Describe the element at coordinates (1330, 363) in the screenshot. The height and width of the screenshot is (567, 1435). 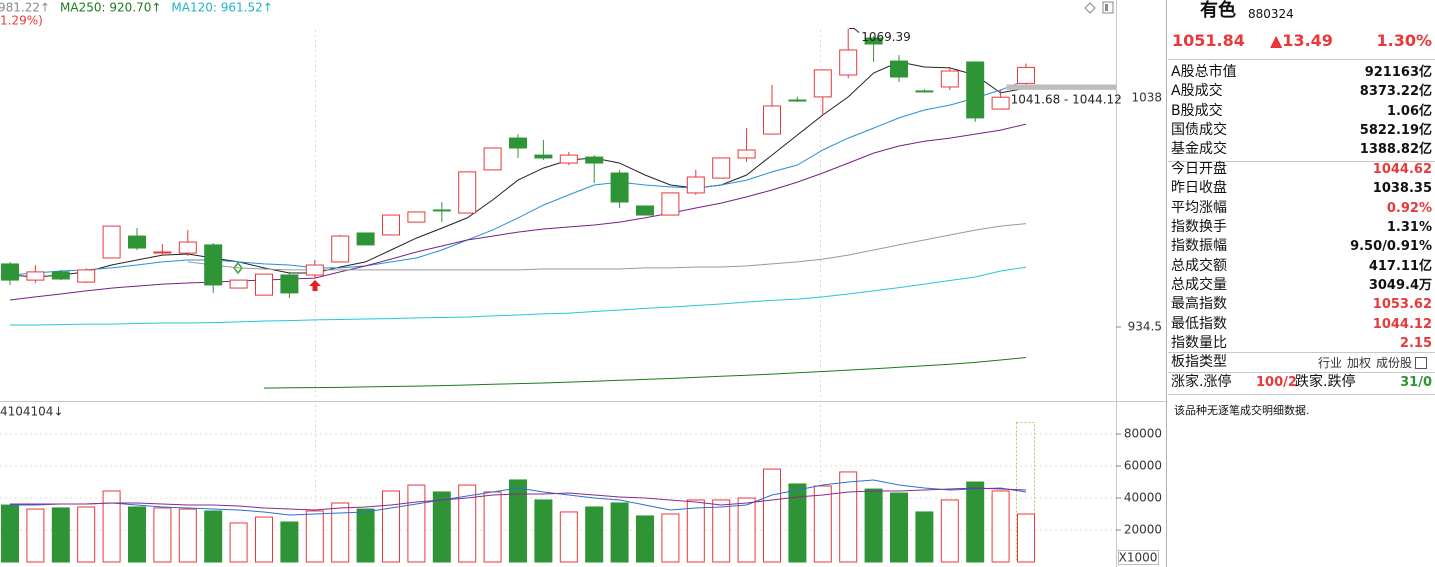
I see `sector-tag: 行业` at that location.